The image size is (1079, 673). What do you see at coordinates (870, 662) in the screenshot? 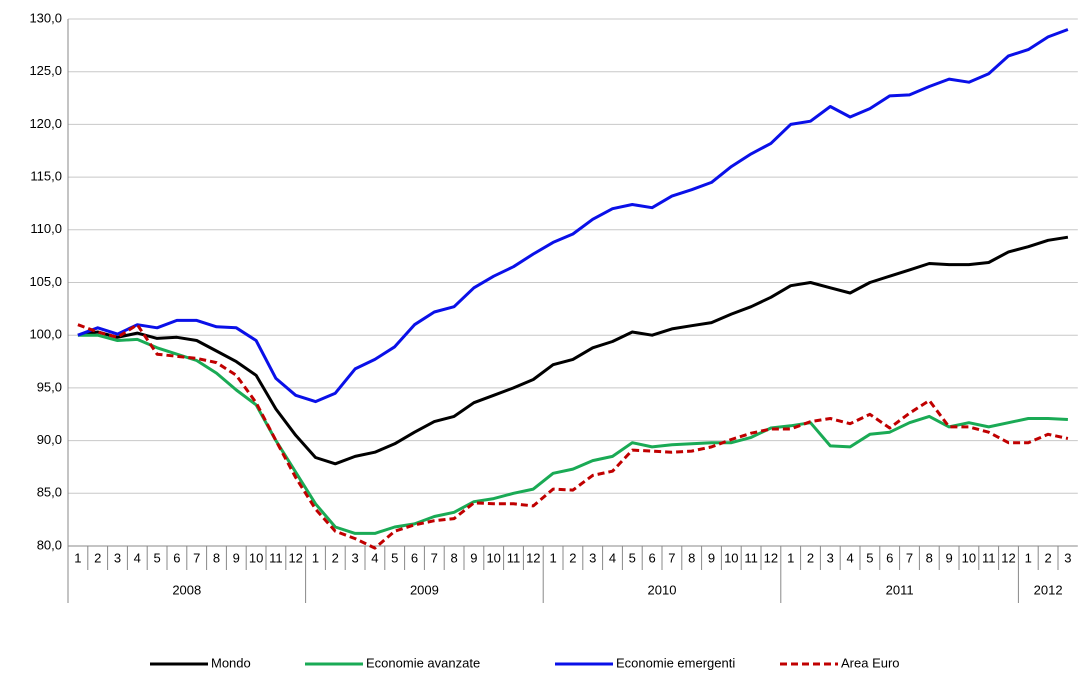
I see `legend-label: Area Euro` at bounding box center [870, 662].